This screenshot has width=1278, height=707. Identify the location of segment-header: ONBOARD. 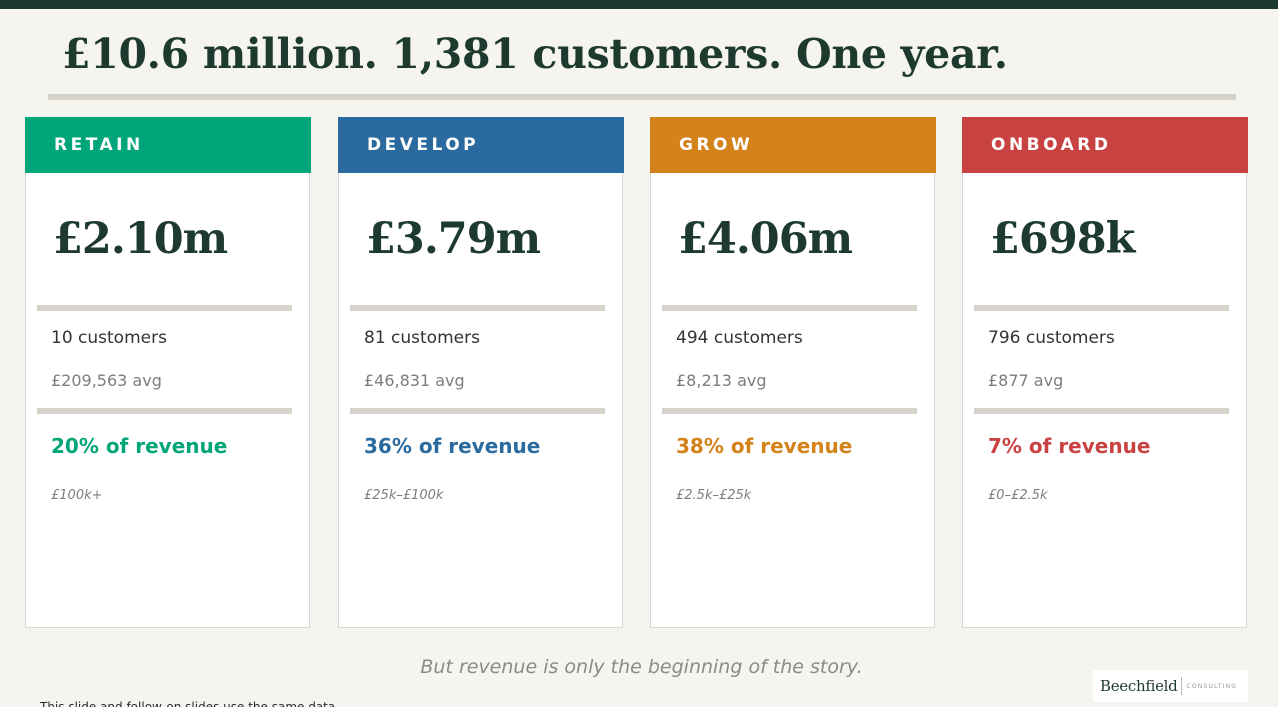
(1105, 145).